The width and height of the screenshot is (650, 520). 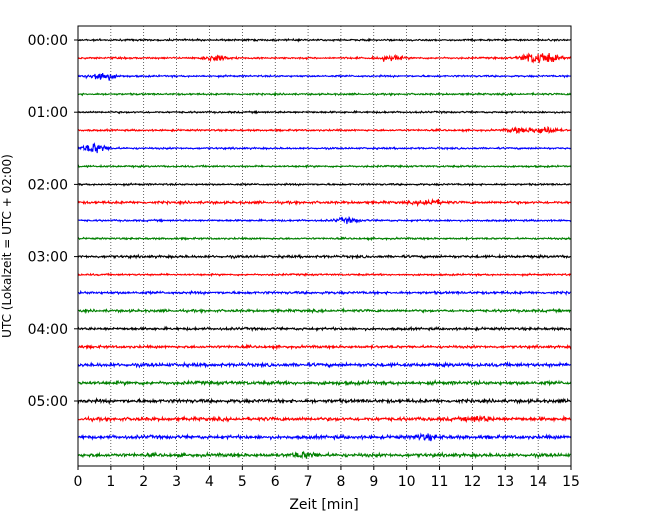 I want to click on x-tick-label: 6, so click(x=275, y=482).